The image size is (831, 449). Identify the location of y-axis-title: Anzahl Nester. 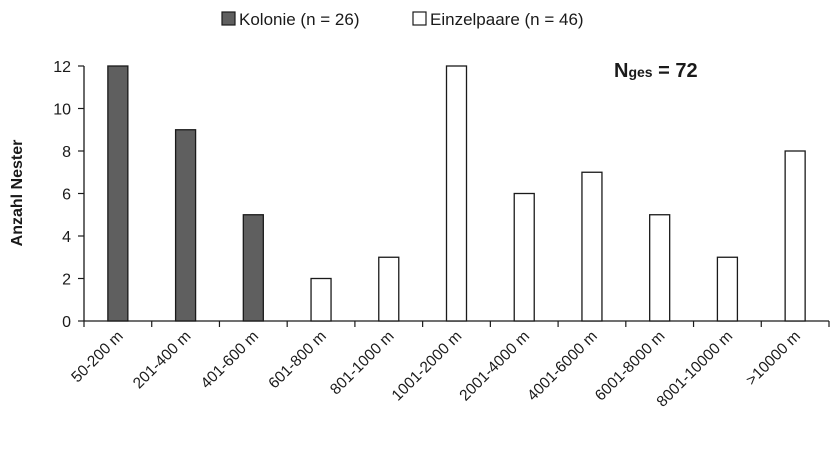
(17, 193).